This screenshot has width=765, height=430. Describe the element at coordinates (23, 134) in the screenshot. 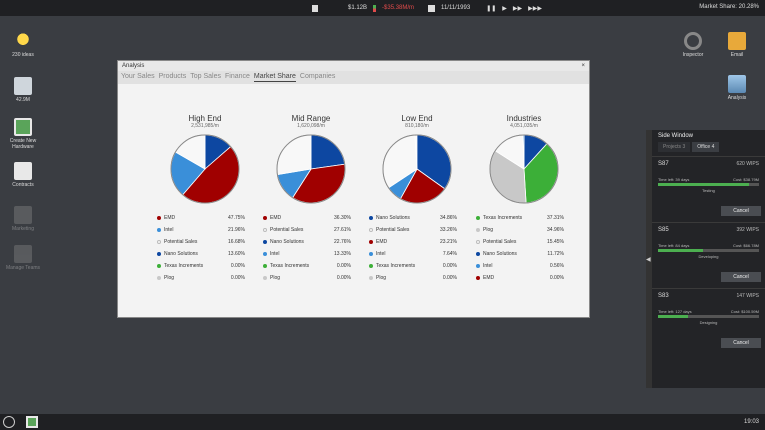

I see `create-hardware-desktop-icon: Create New Hardware` at that location.